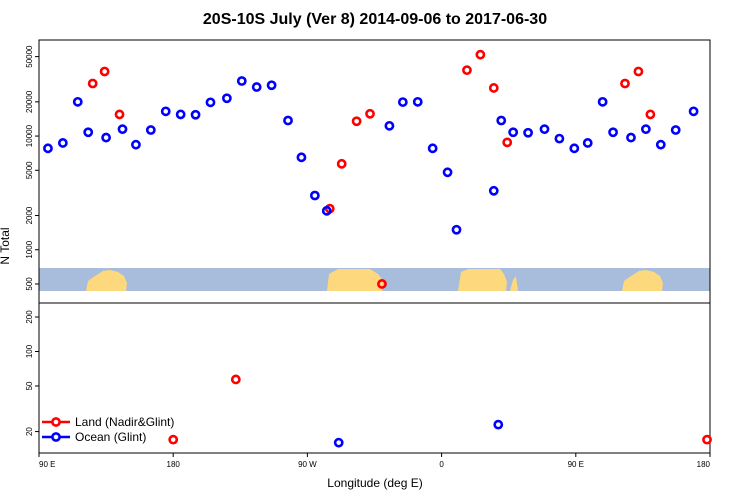 The width and height of the screenshot is (750, 500). I want to click on land-mask-strip, so click(374, 279).